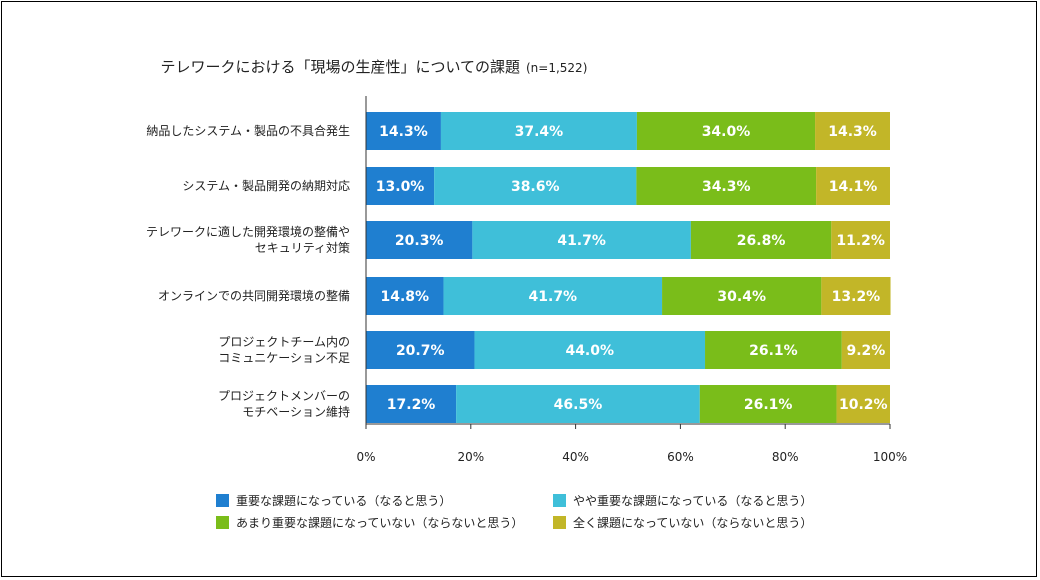 This screenshot has width=1040, height=580. I want to click on bar-value-label: 44.0%, so click(589, 351).